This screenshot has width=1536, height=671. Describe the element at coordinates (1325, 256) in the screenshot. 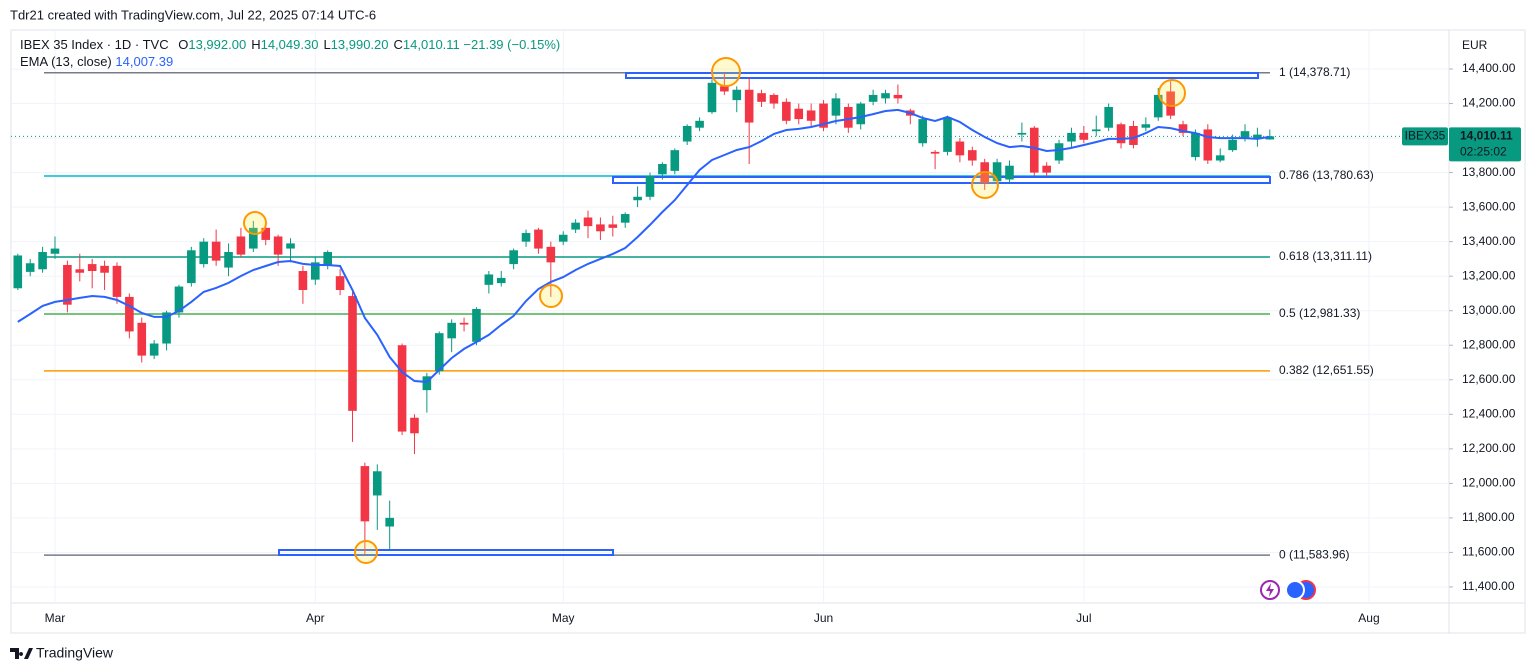

I see `fib-label: 0.618 (13,311.11)` at that location.